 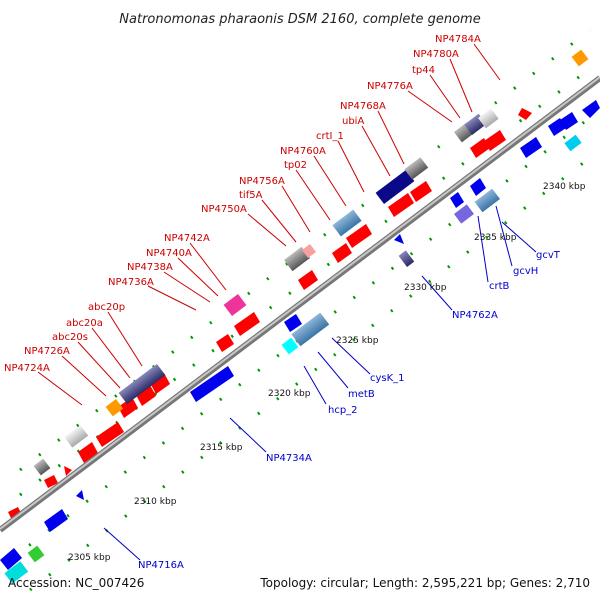 What do you see at coordinates (155, 502) in the screenshot?
I see `scale-label: 2310 kbp` at bounding box center [155, 502].